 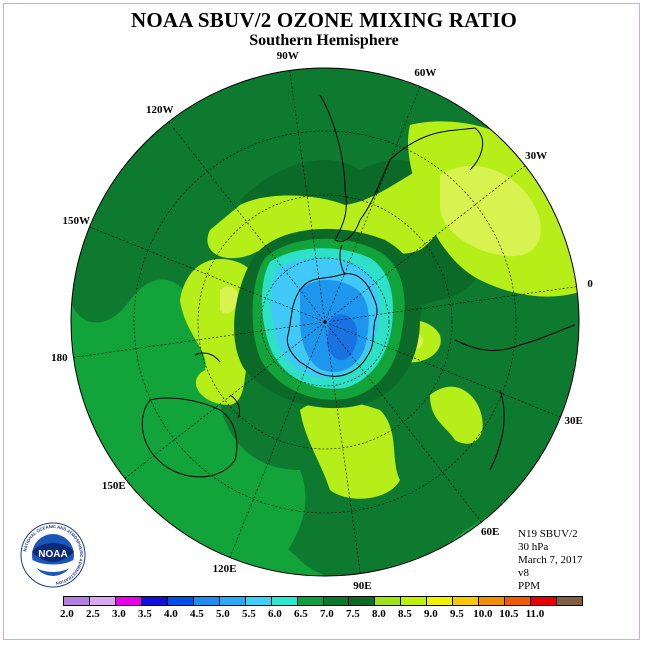 What do you see at coordinates (93, 614) in the screenshot?
I see `colorbar-tick-label: 2.5` at bounding box center [93, 614].